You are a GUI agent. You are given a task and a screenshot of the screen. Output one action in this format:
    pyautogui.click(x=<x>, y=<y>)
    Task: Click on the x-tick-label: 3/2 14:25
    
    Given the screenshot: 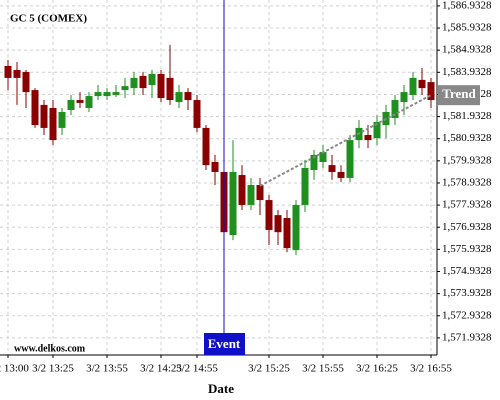 What is the action you would take?
    pyautogui.click(x=161, y=369)
    